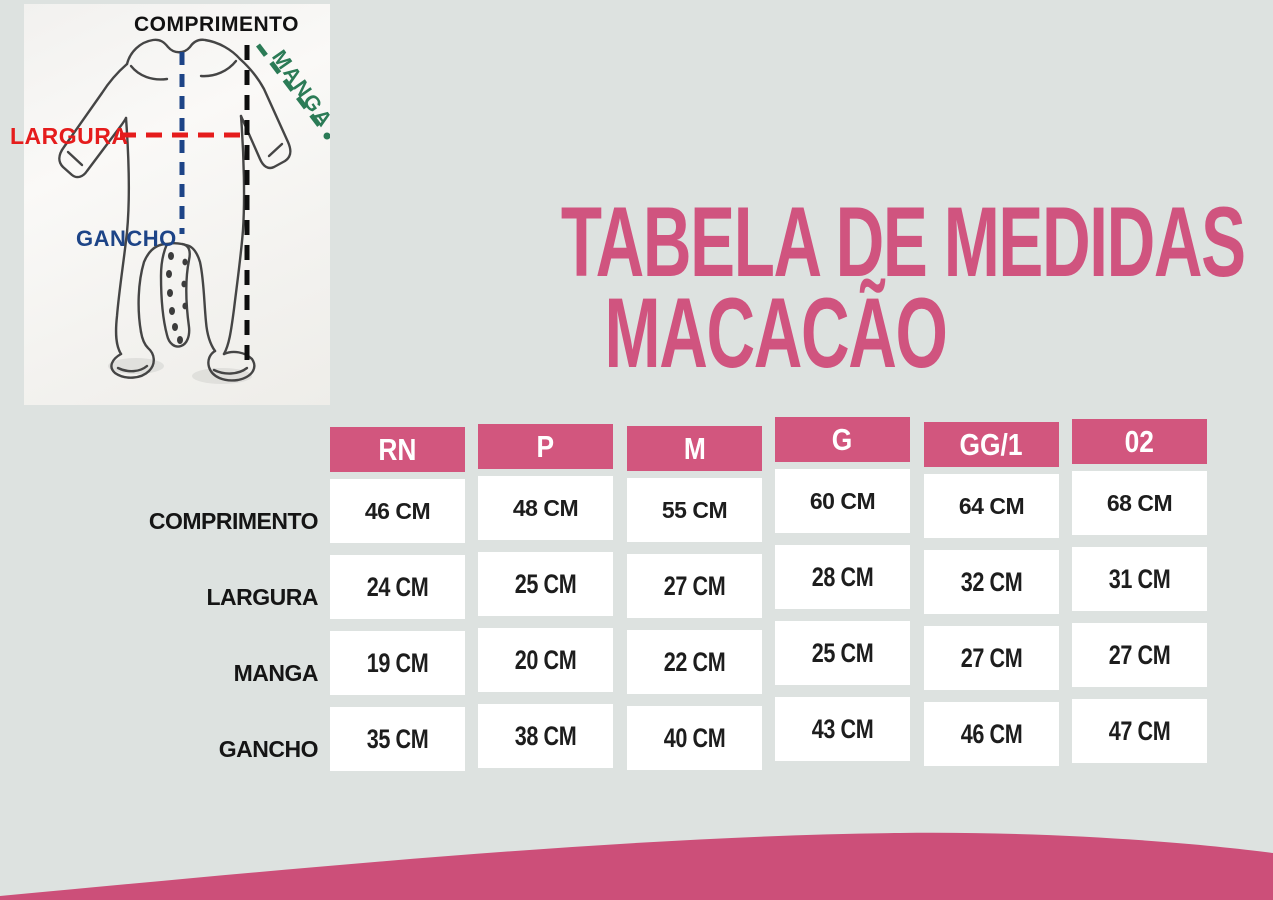 The height and width of the screenshot is (900, 1273). Describe the element at coordinates (276, 673) in the screenshot. I see `row-label-manga: MANGA` at that location.